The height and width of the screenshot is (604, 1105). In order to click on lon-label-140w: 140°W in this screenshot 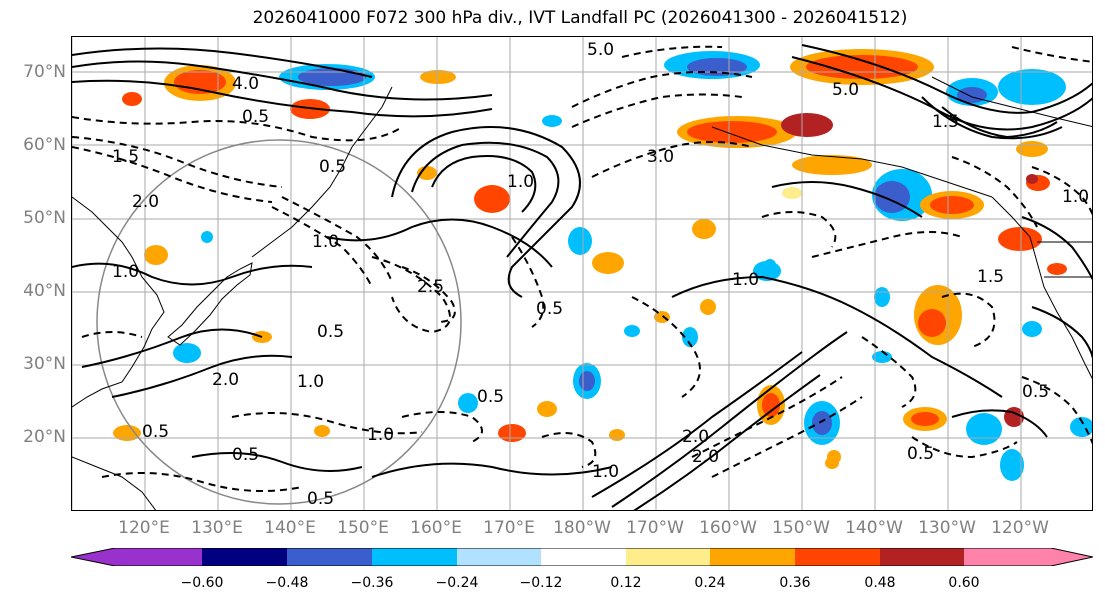, I will do `click(874, 528)`.